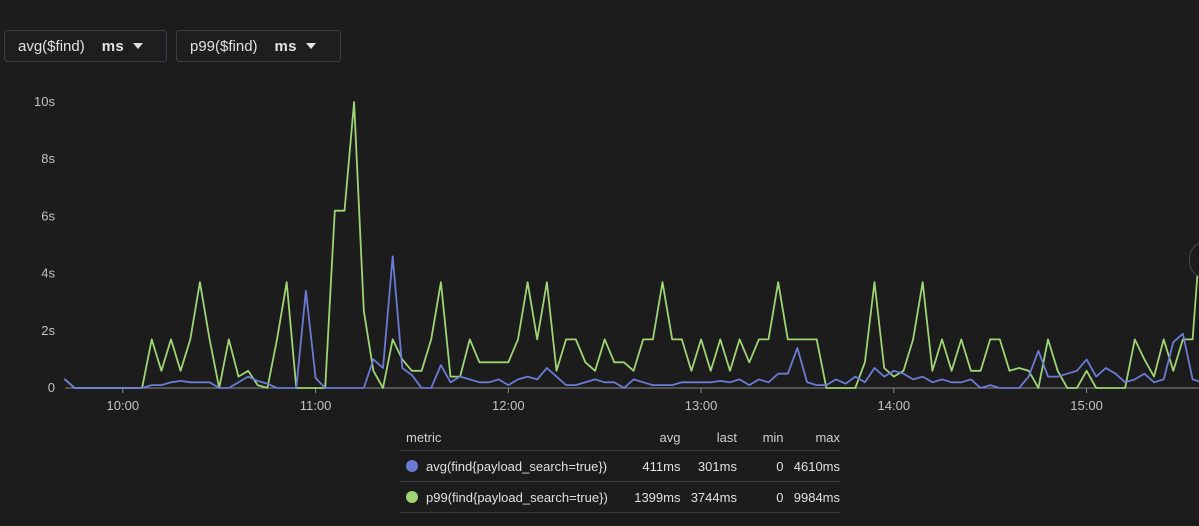 The height and width of the screenshot is (526, 1199). Describe the element at coordinates (508, 405) in the screenshot. I see `x-tick-label: 12:00` at that location.